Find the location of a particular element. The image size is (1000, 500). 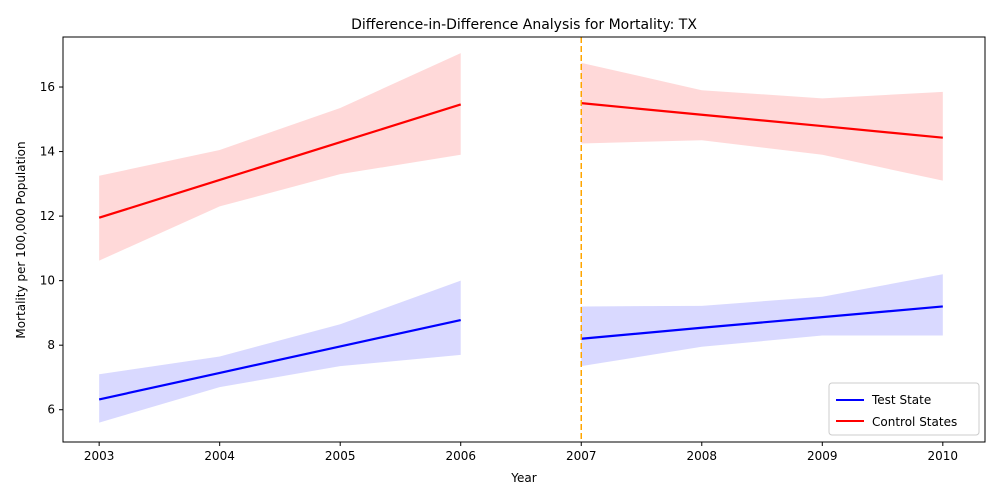

line-test-state-post is located at coordinates (762, 322).